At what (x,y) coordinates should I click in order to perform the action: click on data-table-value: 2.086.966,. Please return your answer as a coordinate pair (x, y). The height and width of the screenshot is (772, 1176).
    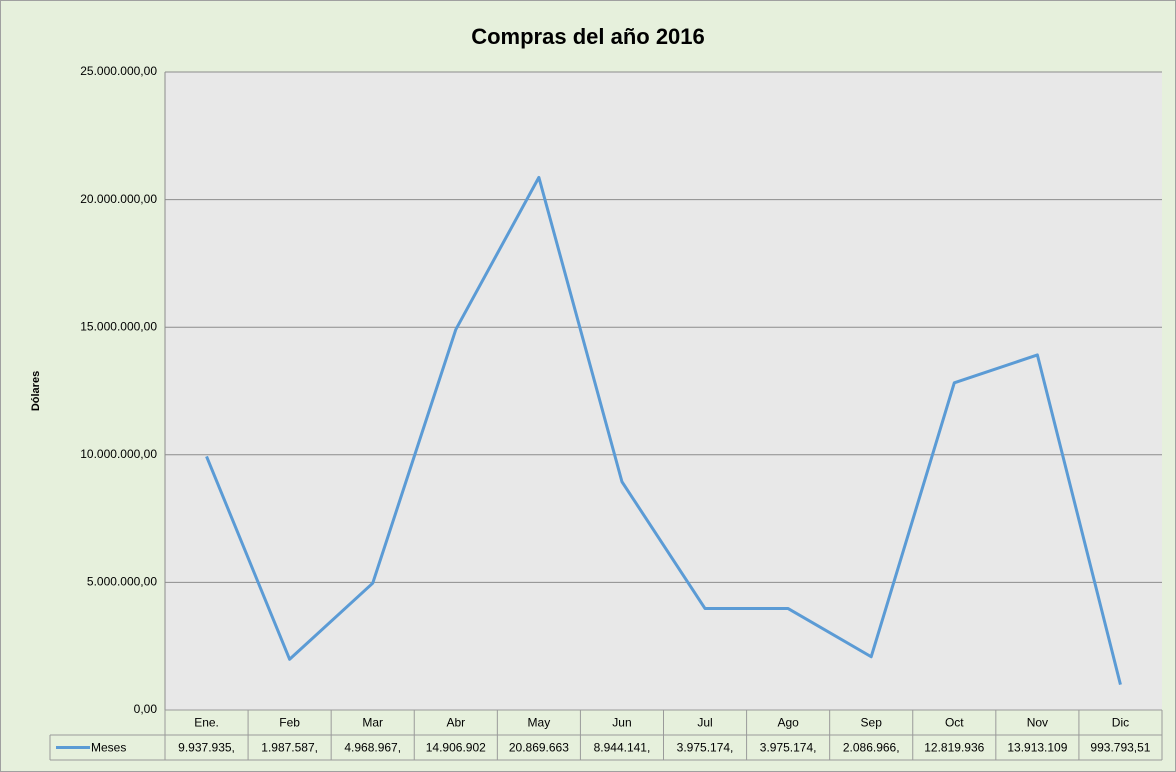
    Looking at the image, I should click on (871, 748).